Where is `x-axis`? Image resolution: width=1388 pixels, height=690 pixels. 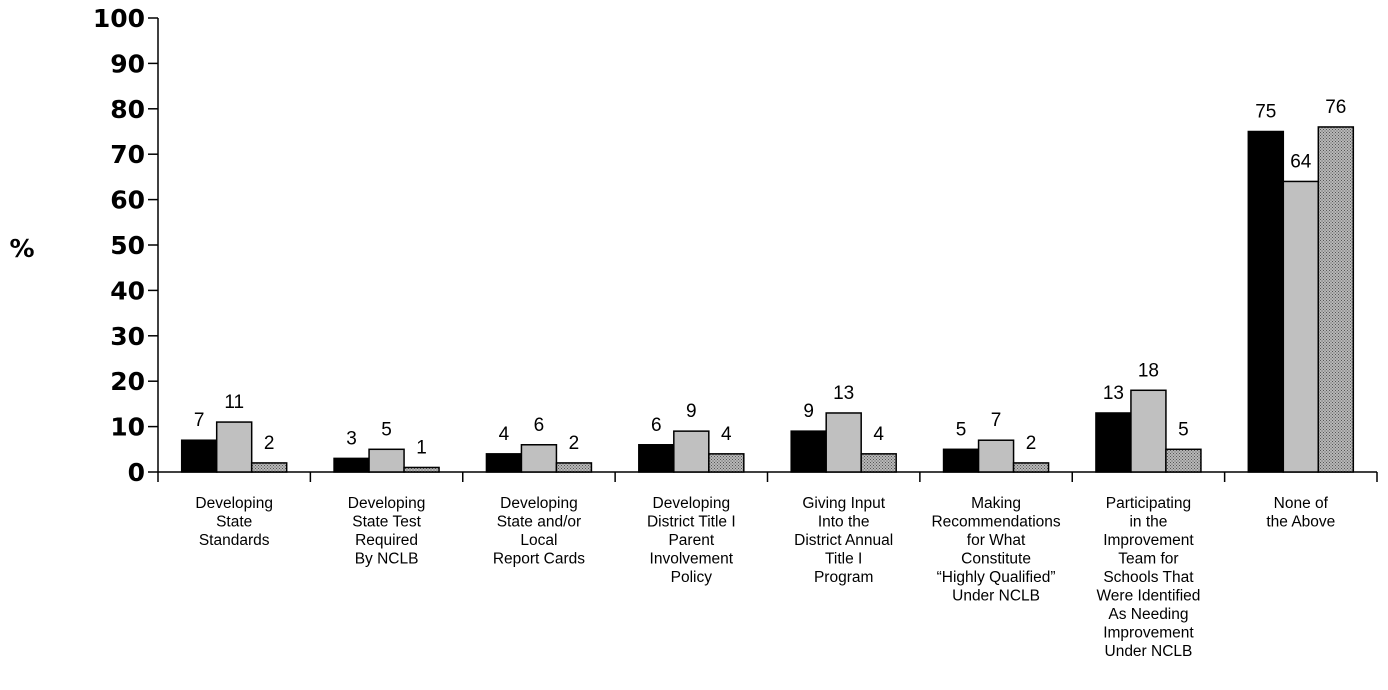 x-axis is located at coordinates (767, 476).